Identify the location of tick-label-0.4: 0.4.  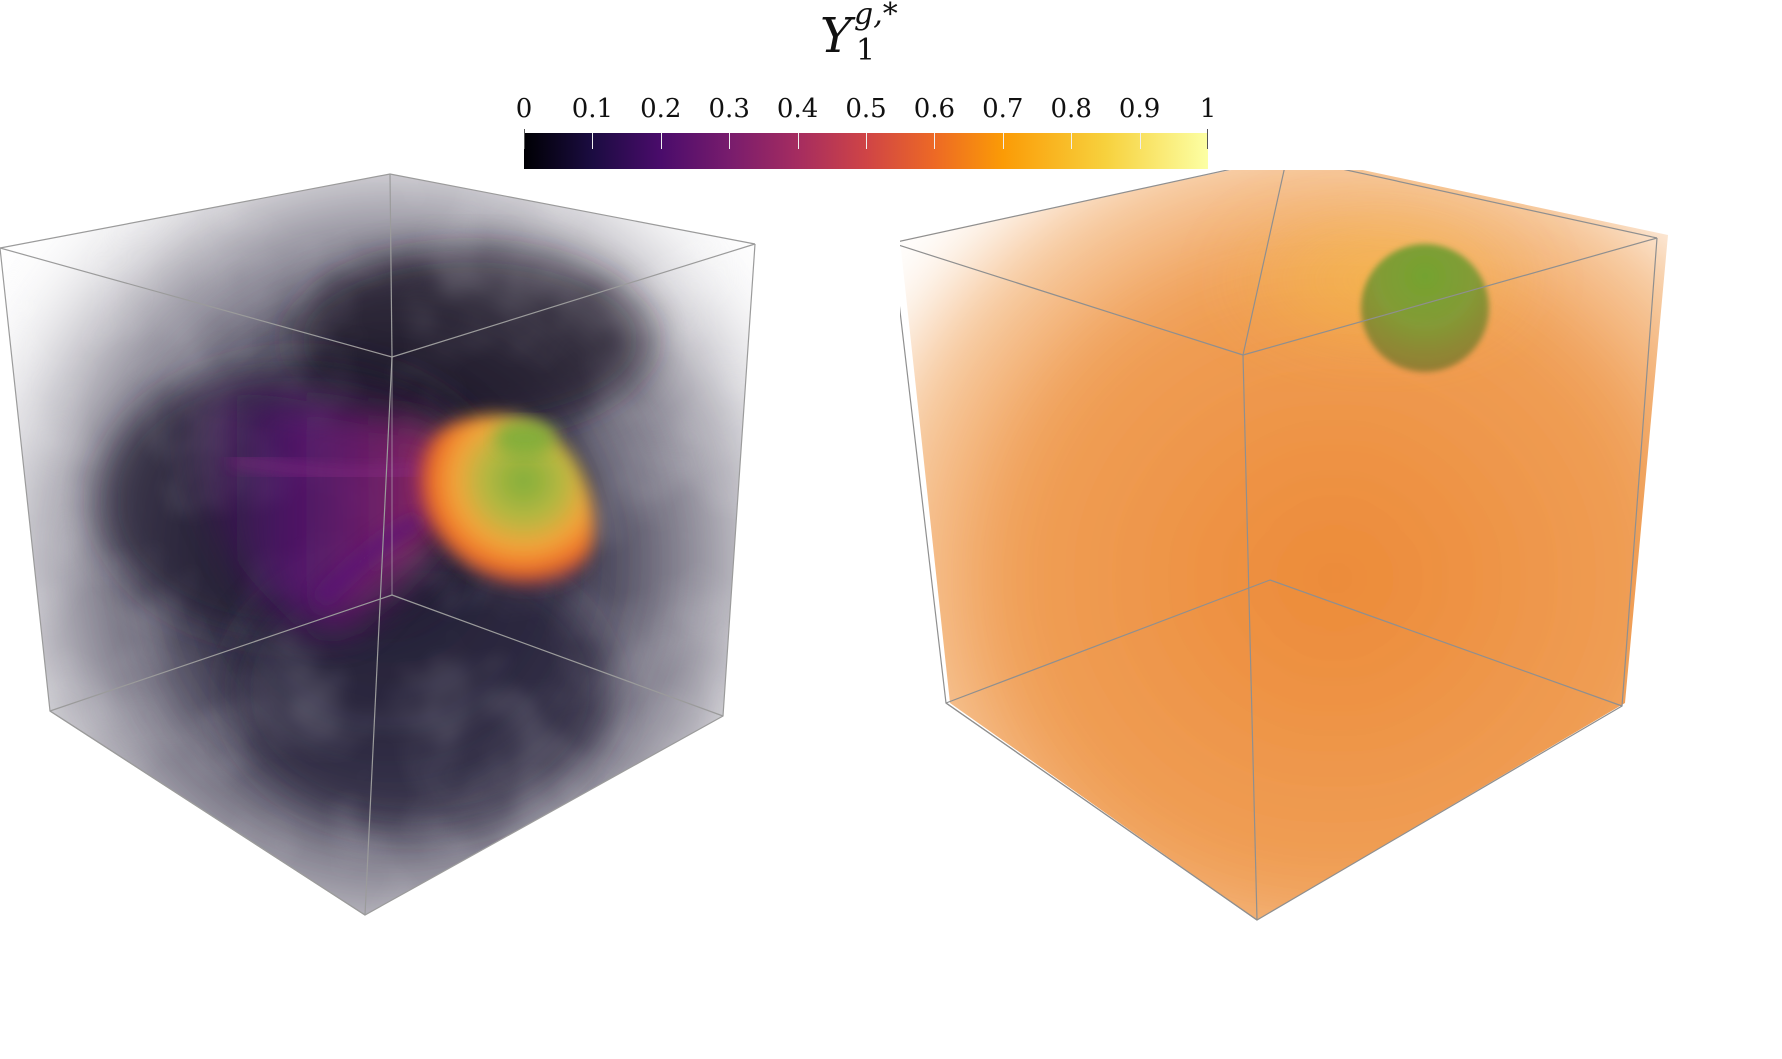
(797, 109).